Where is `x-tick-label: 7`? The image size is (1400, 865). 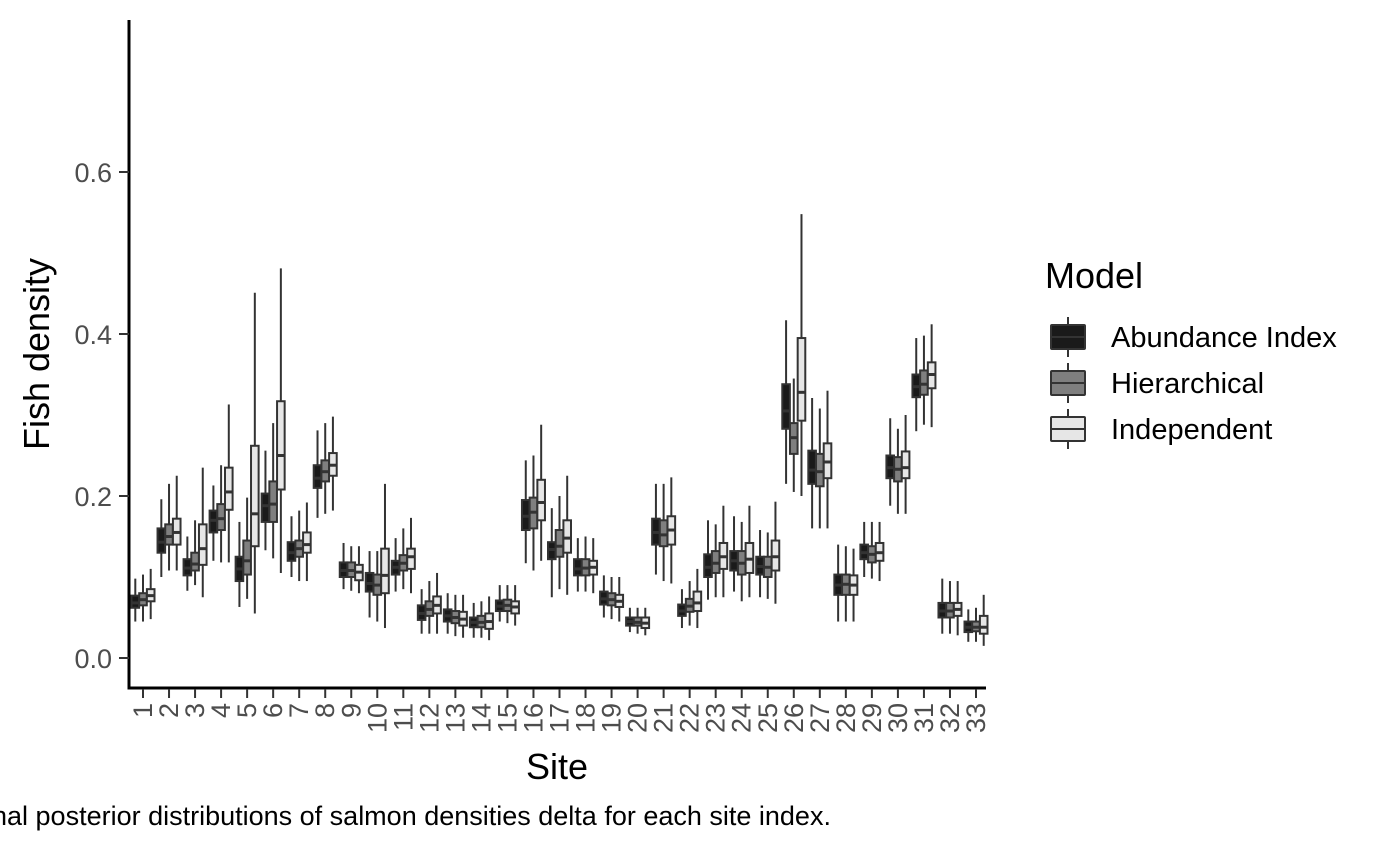
x-tick-label: 7 is located at coordinates (299, 710).